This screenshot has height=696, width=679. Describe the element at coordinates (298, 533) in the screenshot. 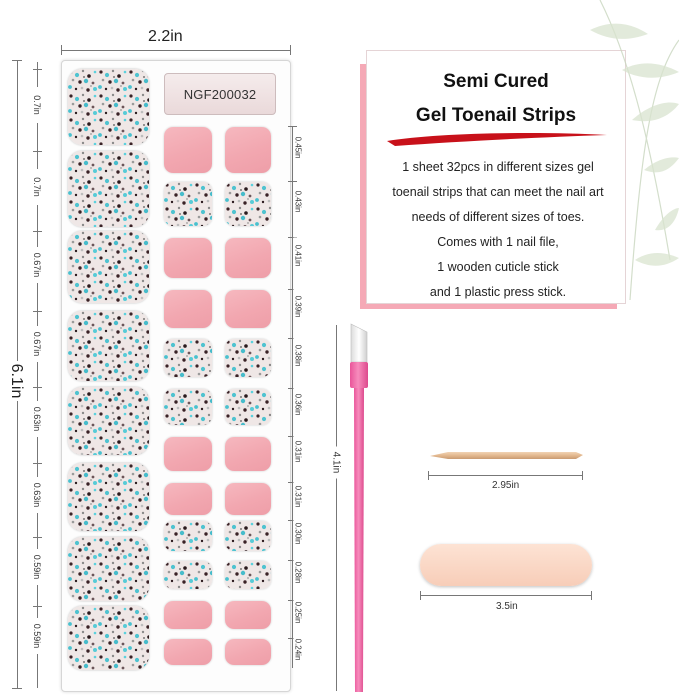

I see `right-row-size-label: 0.30in` at that location.